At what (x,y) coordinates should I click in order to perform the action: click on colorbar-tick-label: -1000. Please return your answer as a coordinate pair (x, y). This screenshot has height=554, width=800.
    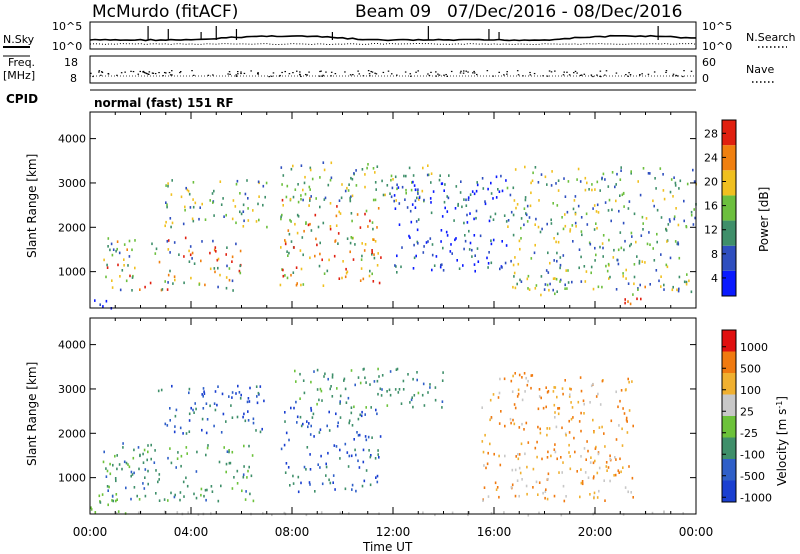
    Looking at the image, I should click on (756, 497).